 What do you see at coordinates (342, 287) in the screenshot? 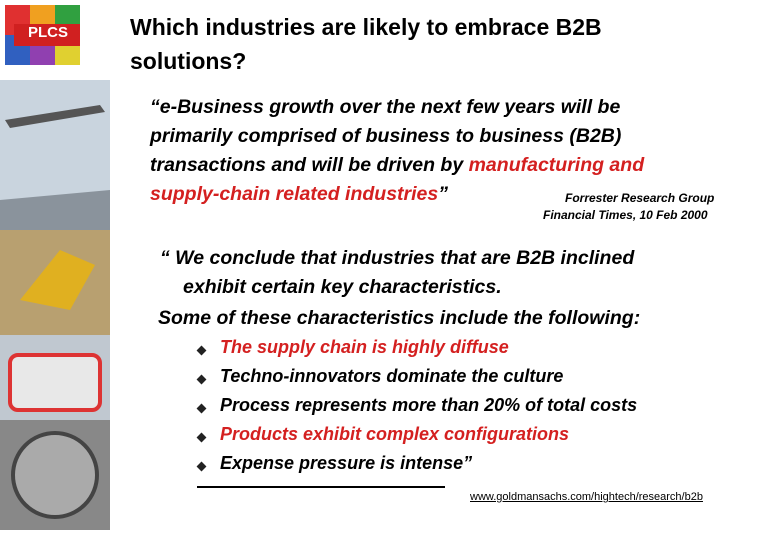
I see `quote: exhibit certain key characteristics.` at bounding box center [342, 287].